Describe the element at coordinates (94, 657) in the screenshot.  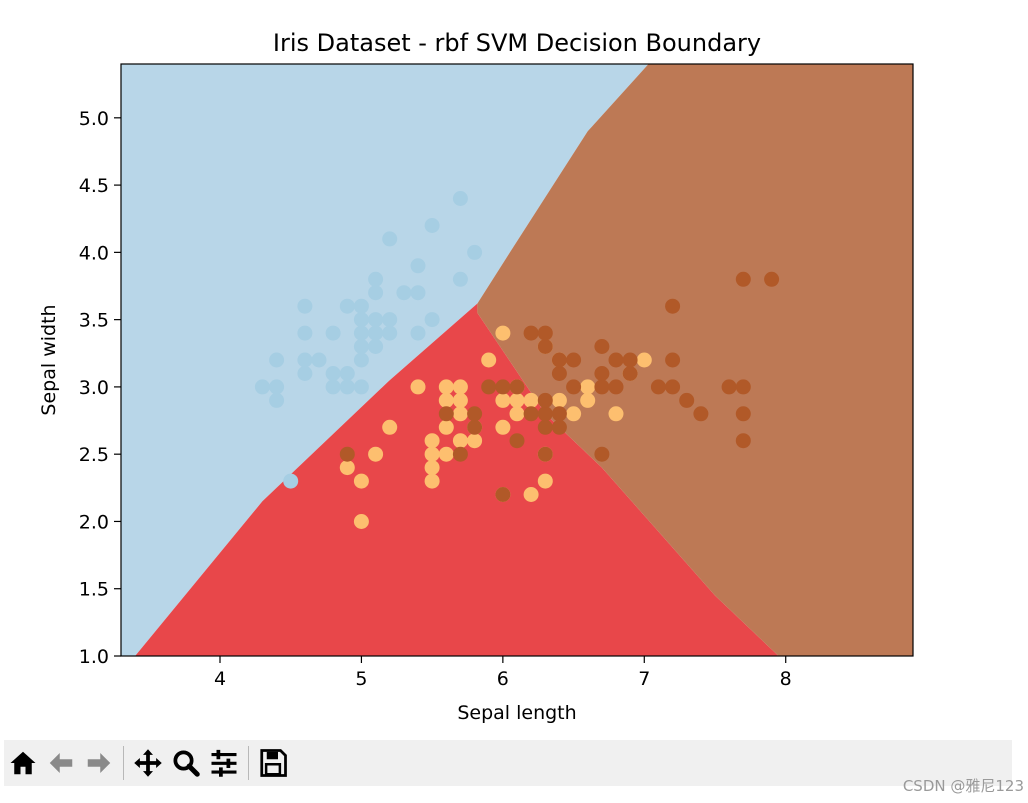
I see `y-tick-label: 1.0` at that location.